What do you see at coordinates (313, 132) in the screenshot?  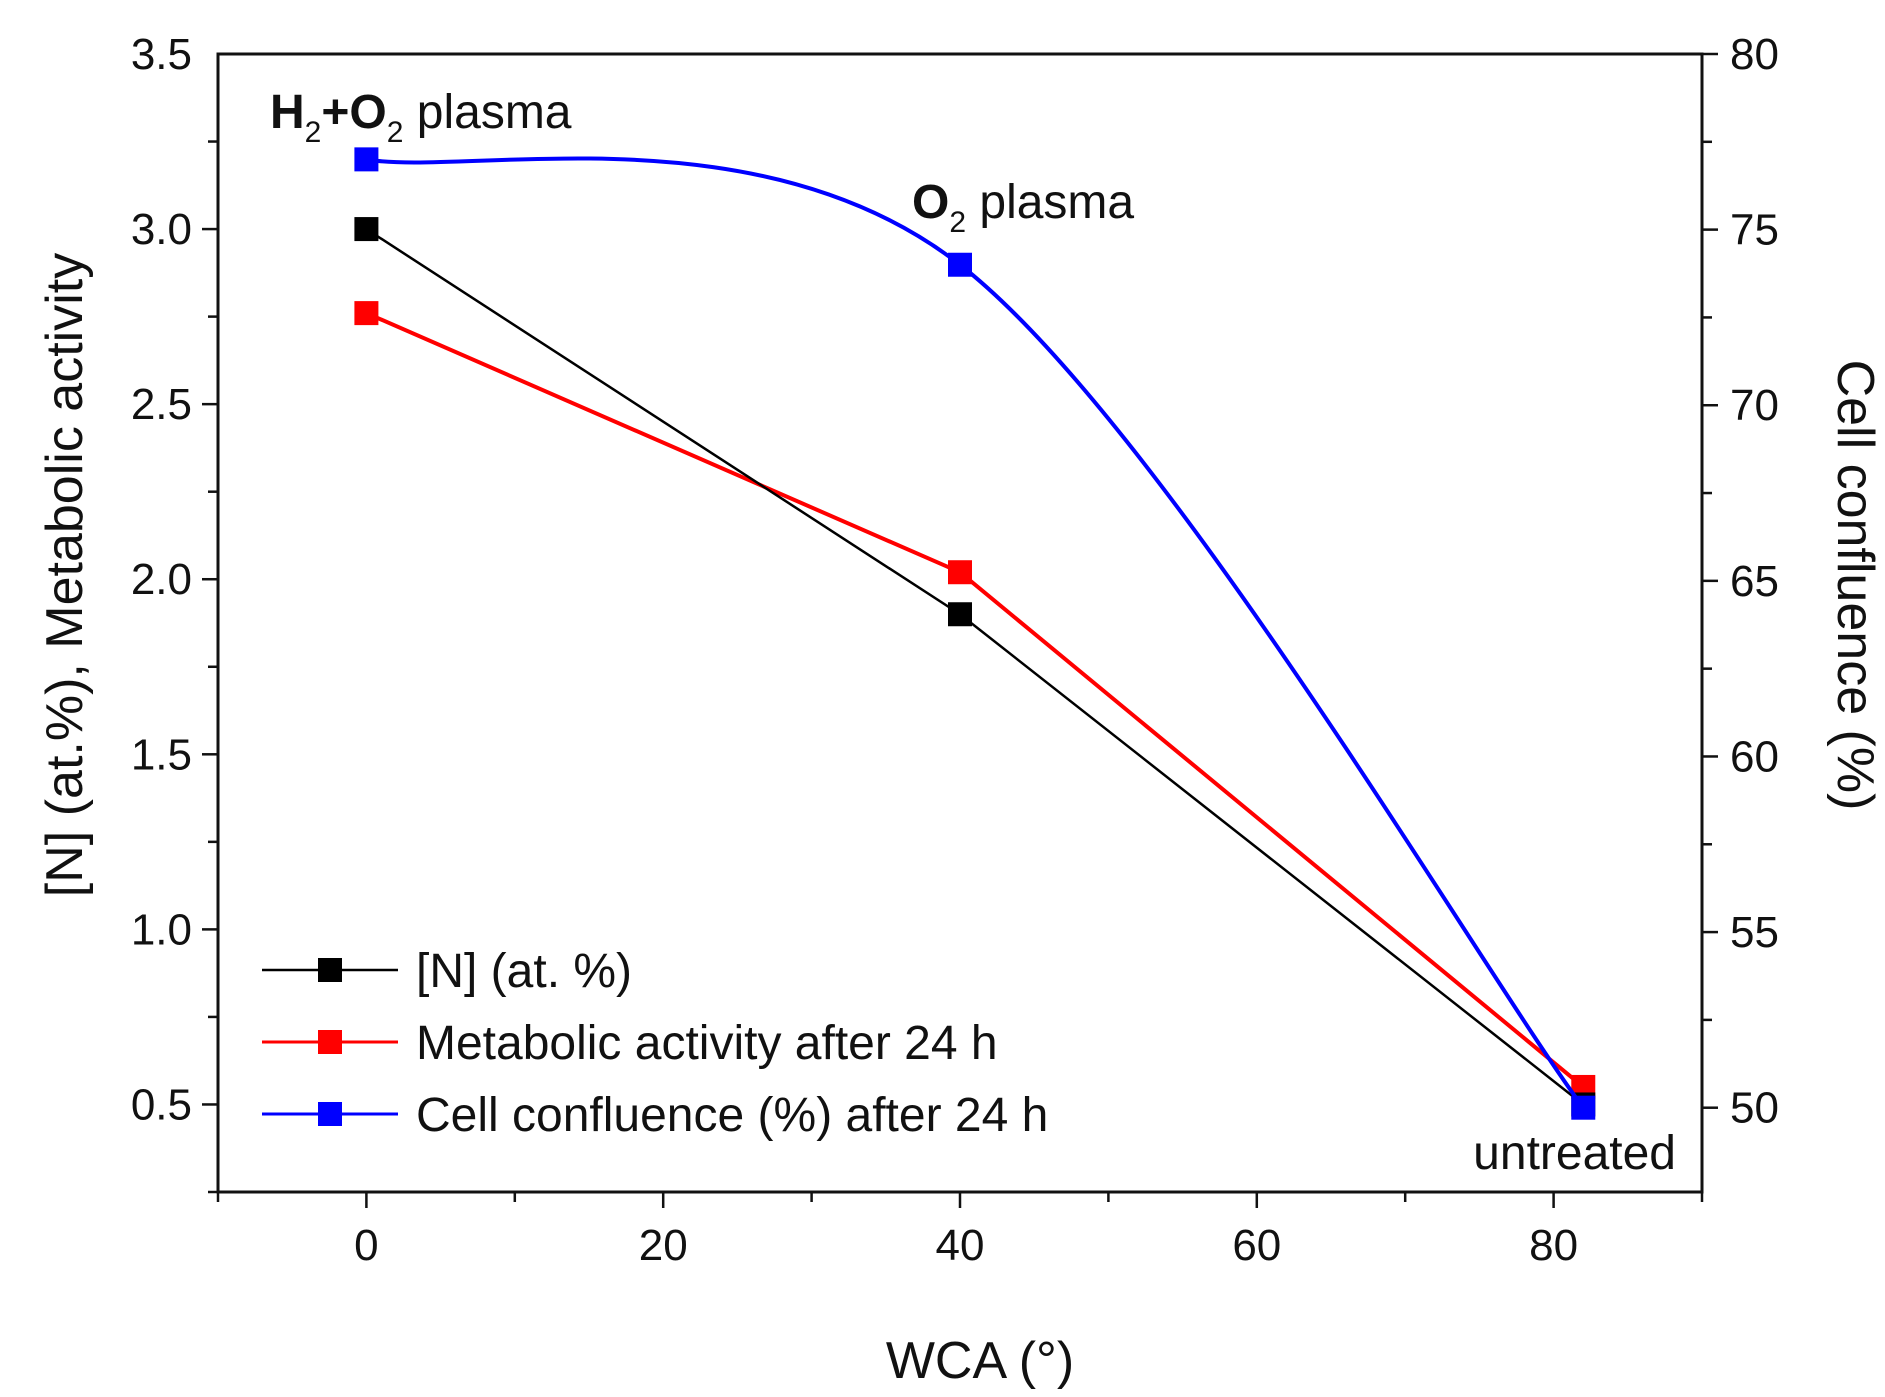 I see `annotation-h2-sub: 2` at bounding box center [313, 132].